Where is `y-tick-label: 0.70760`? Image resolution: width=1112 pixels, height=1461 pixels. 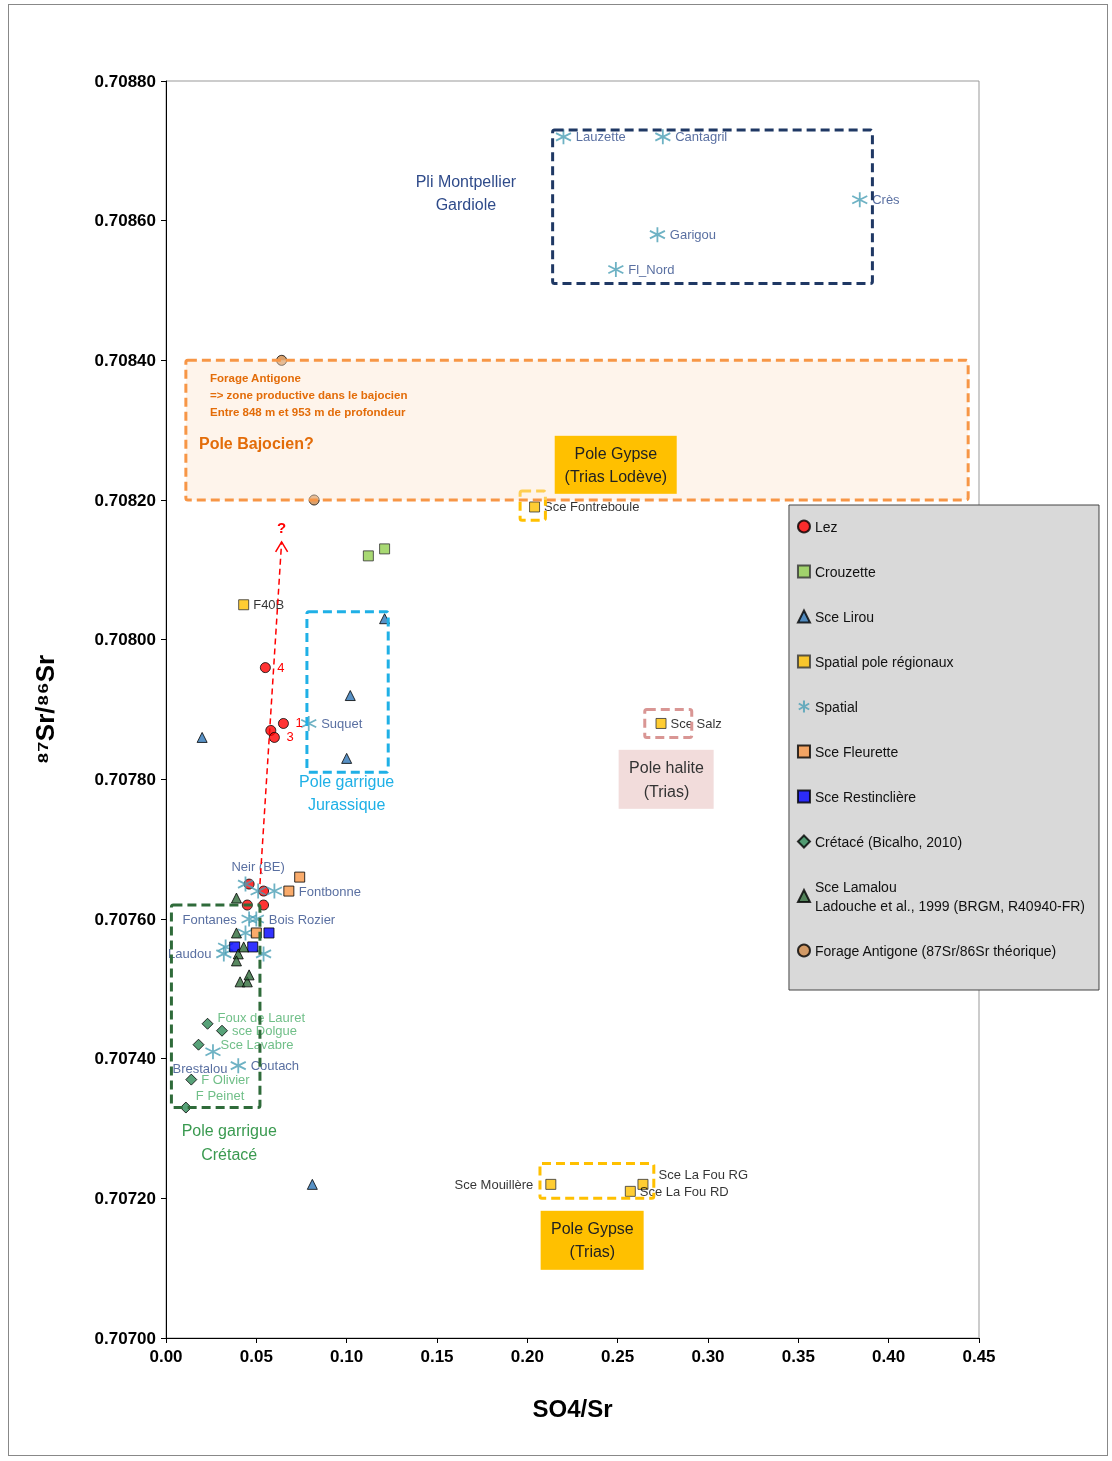
y-tick-label: 0.70760 is located at coordinates (125, 919).